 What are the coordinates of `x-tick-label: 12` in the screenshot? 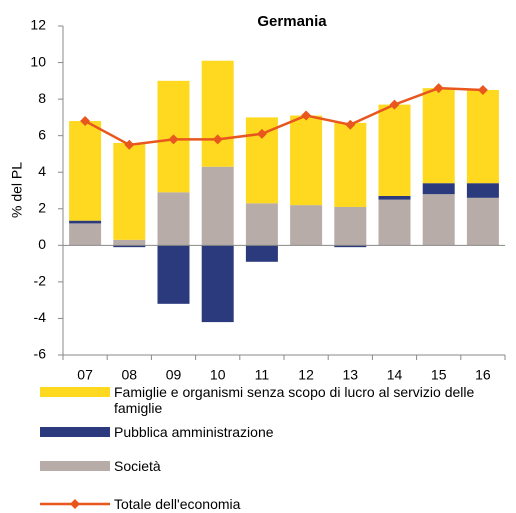 It's located at (306, 375).